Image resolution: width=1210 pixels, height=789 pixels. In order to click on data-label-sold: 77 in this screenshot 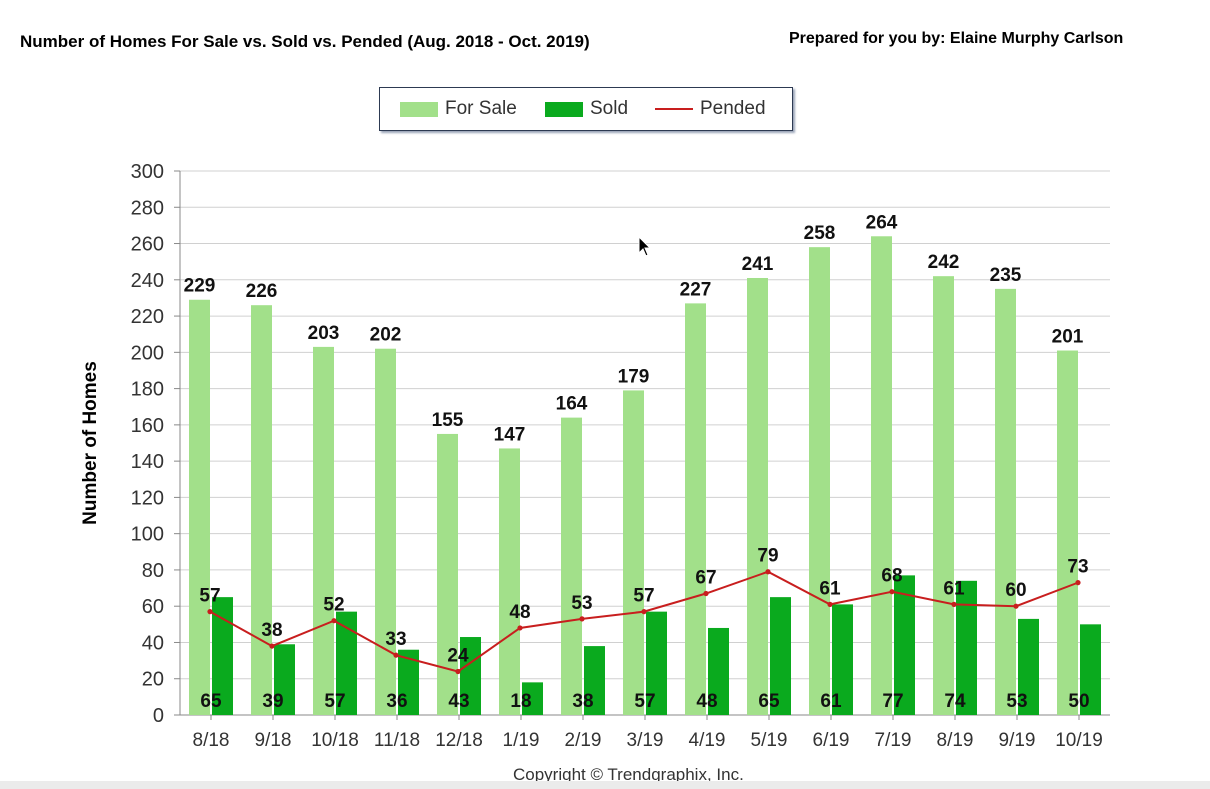, I will do `click(892, 701)`.